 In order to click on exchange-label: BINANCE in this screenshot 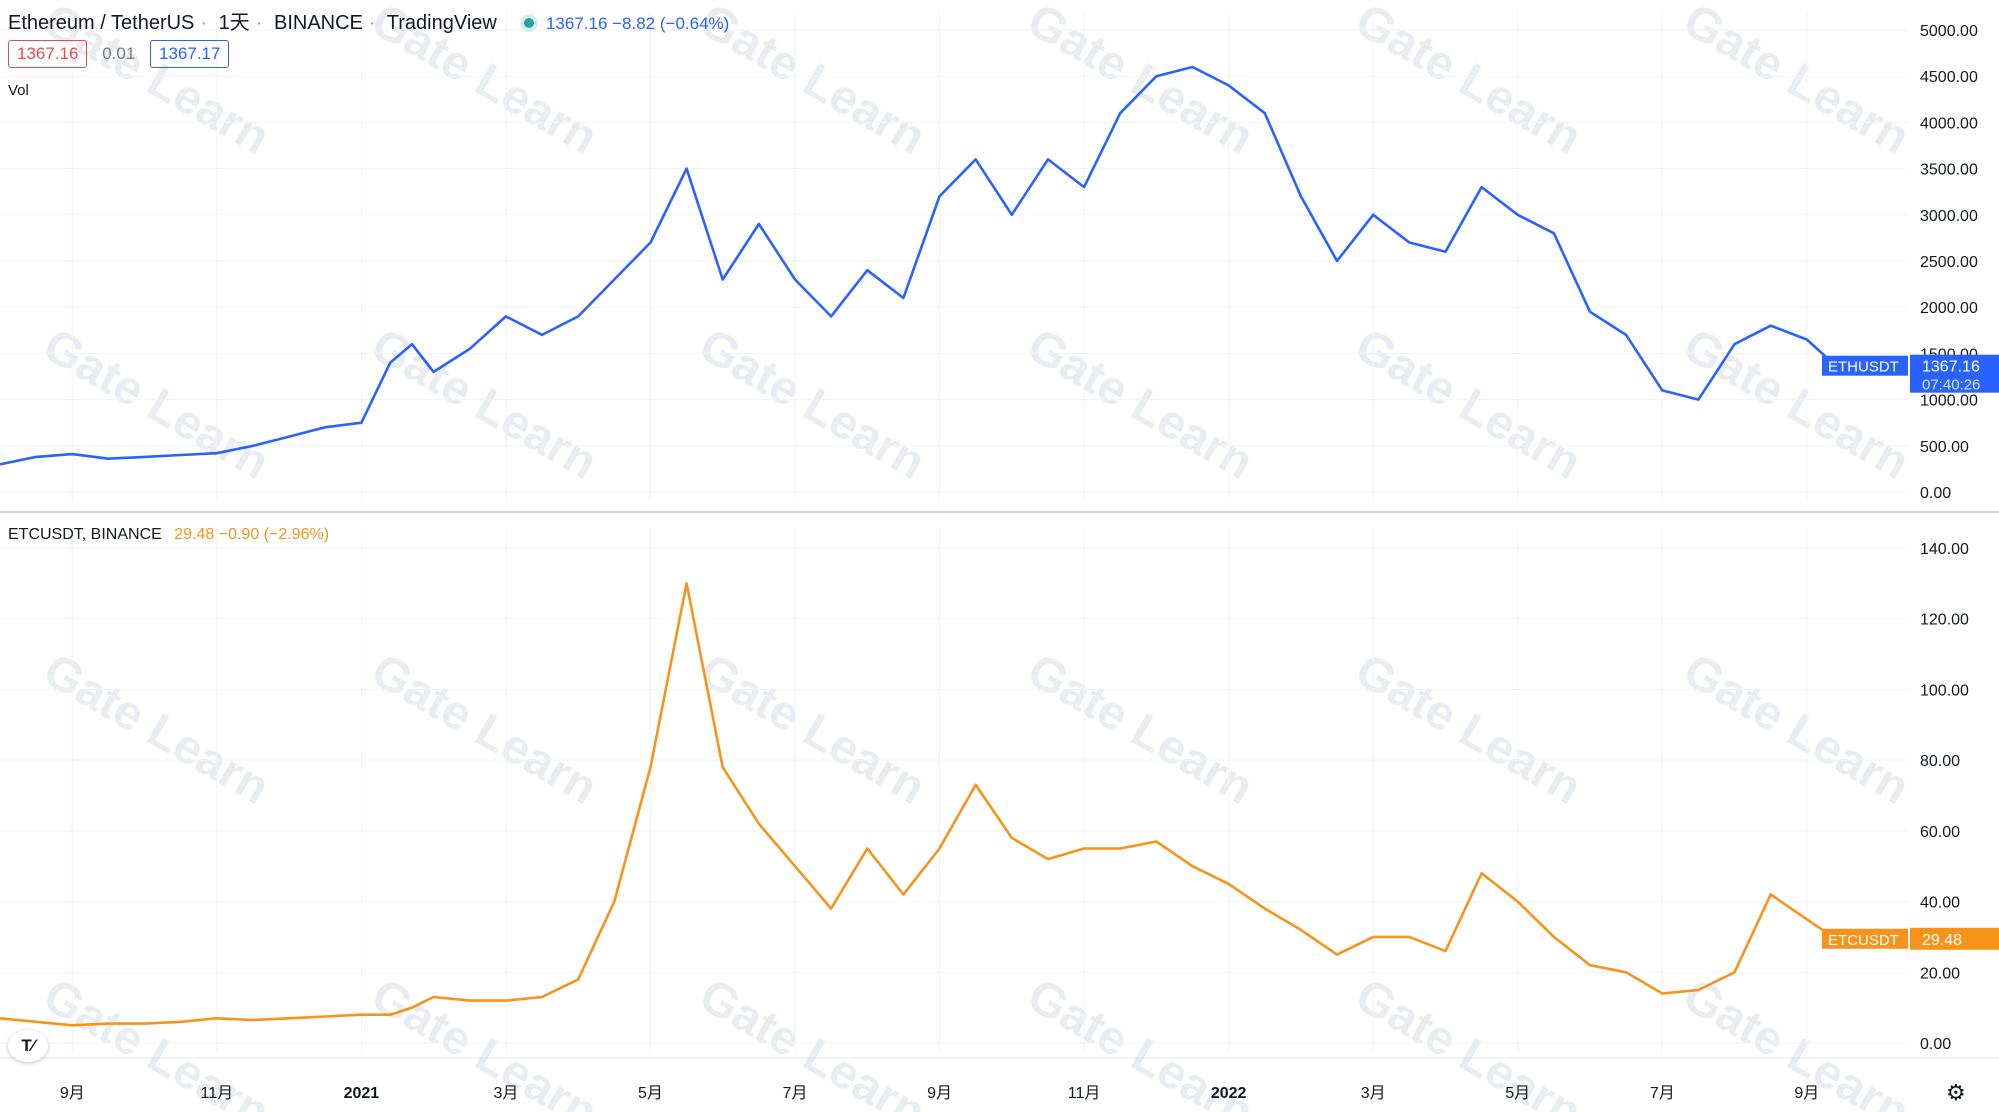, I will do `click(318, 23)`.